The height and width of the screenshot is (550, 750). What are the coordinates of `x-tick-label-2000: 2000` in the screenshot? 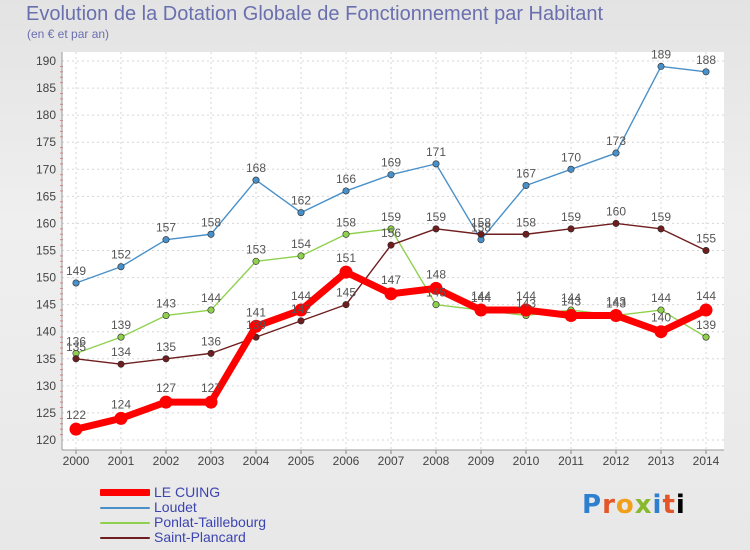 It's located at (76, 461).